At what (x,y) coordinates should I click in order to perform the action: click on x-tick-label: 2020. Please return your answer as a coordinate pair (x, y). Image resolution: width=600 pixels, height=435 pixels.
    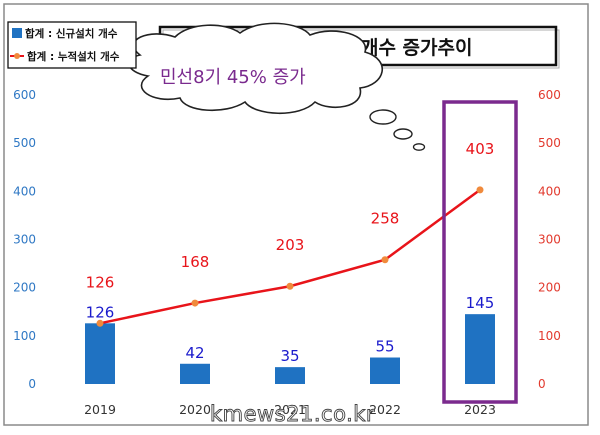
    Looking at the image, I should click on (195, 409).